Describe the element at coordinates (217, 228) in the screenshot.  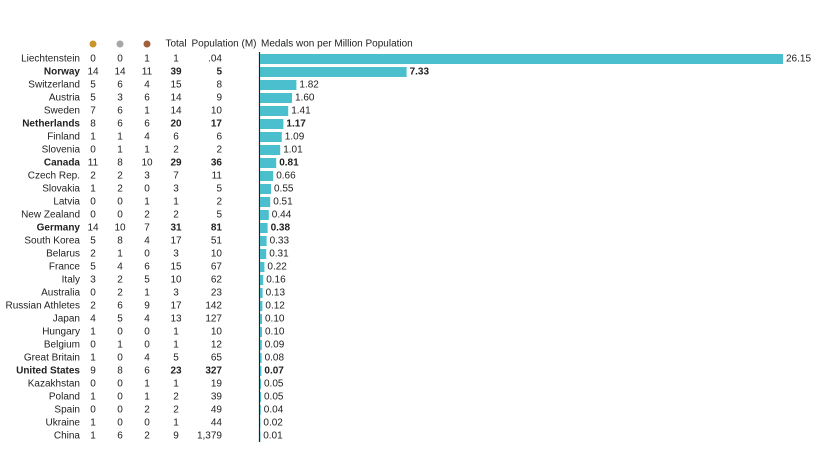
I see `population: 81` at that location.